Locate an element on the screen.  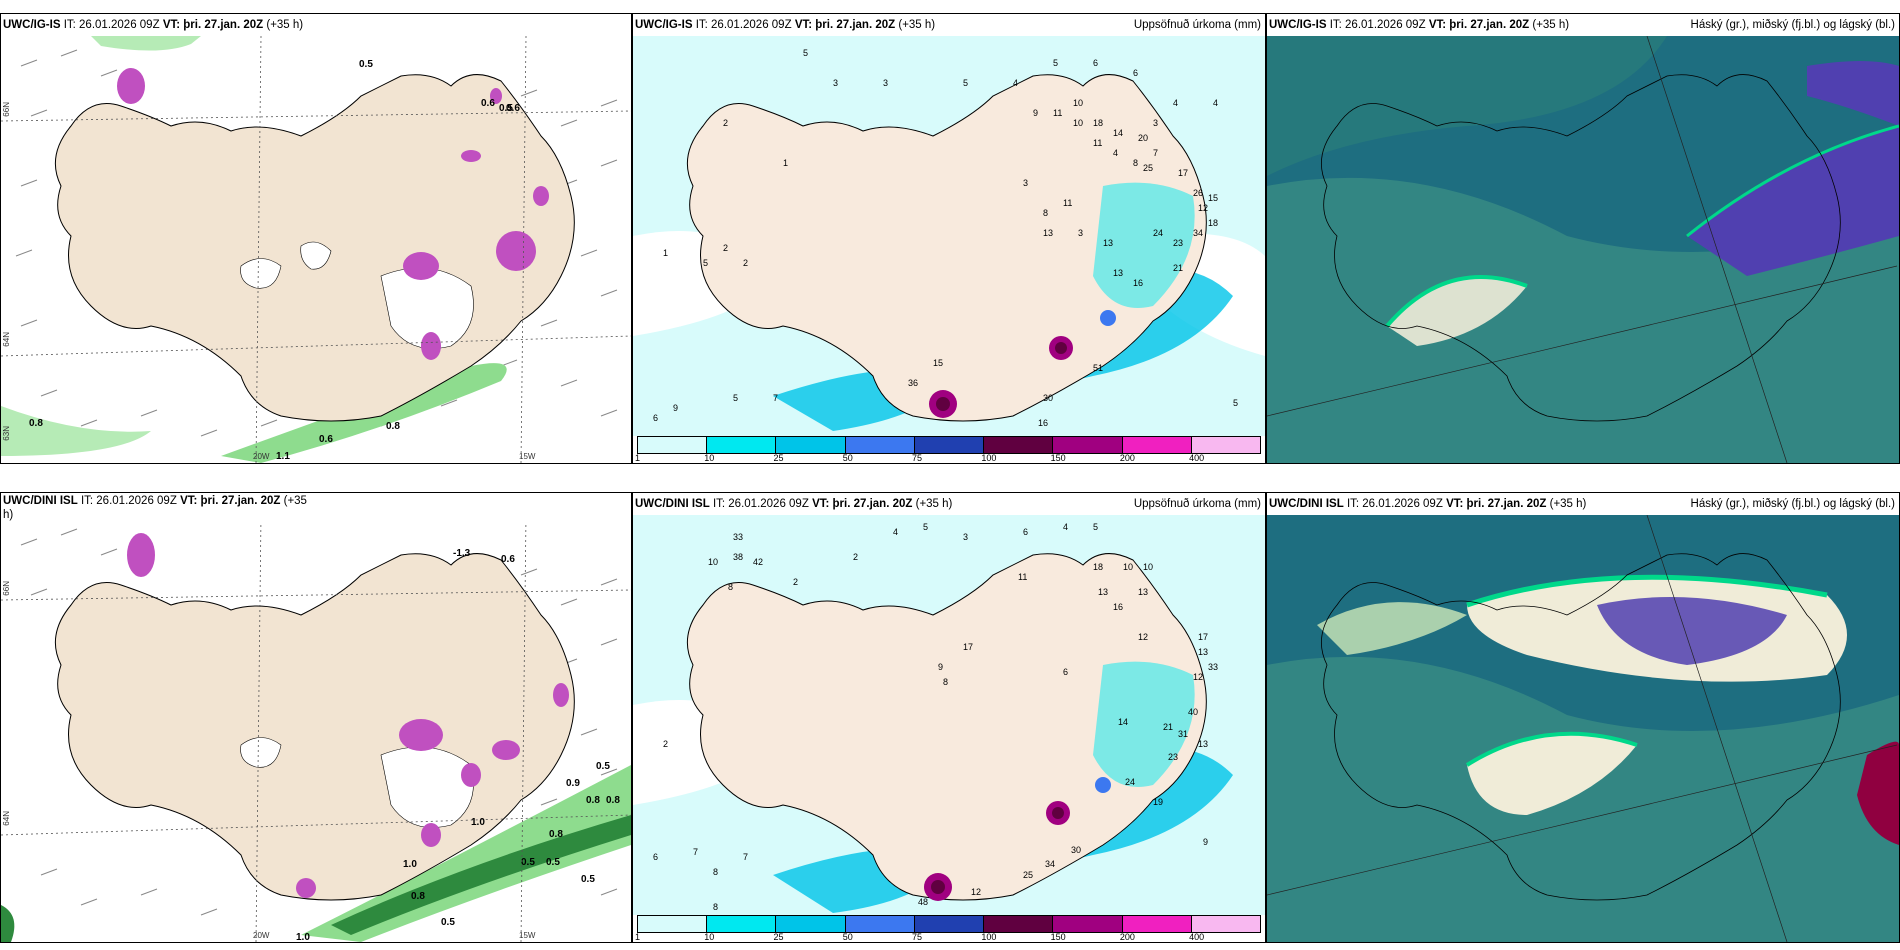
isoline-label: -1.3 is located at coordinates (462, 553).